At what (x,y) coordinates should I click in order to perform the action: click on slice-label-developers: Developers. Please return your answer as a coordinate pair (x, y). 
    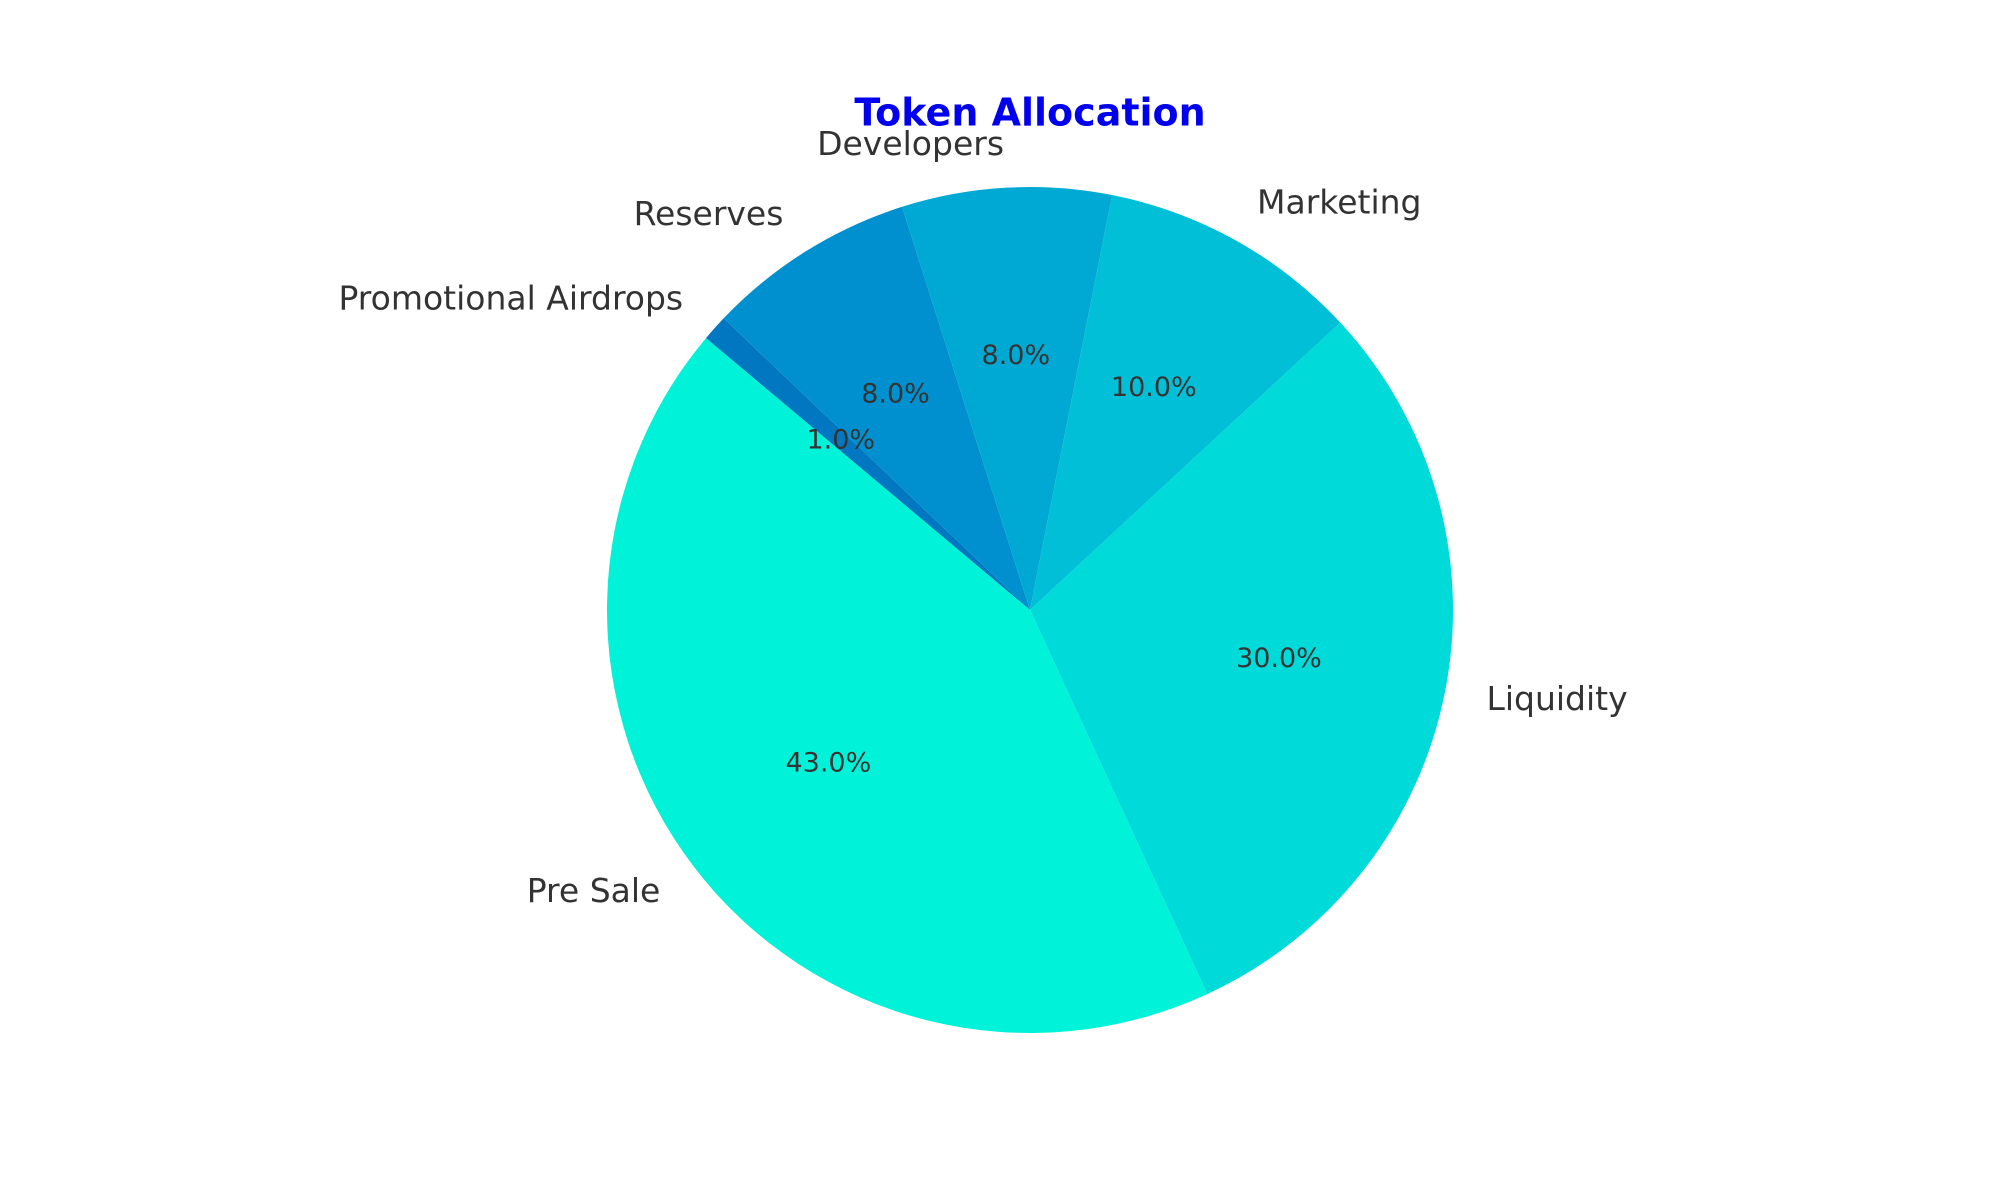
    Looking at the image, I should click on (910, 143).